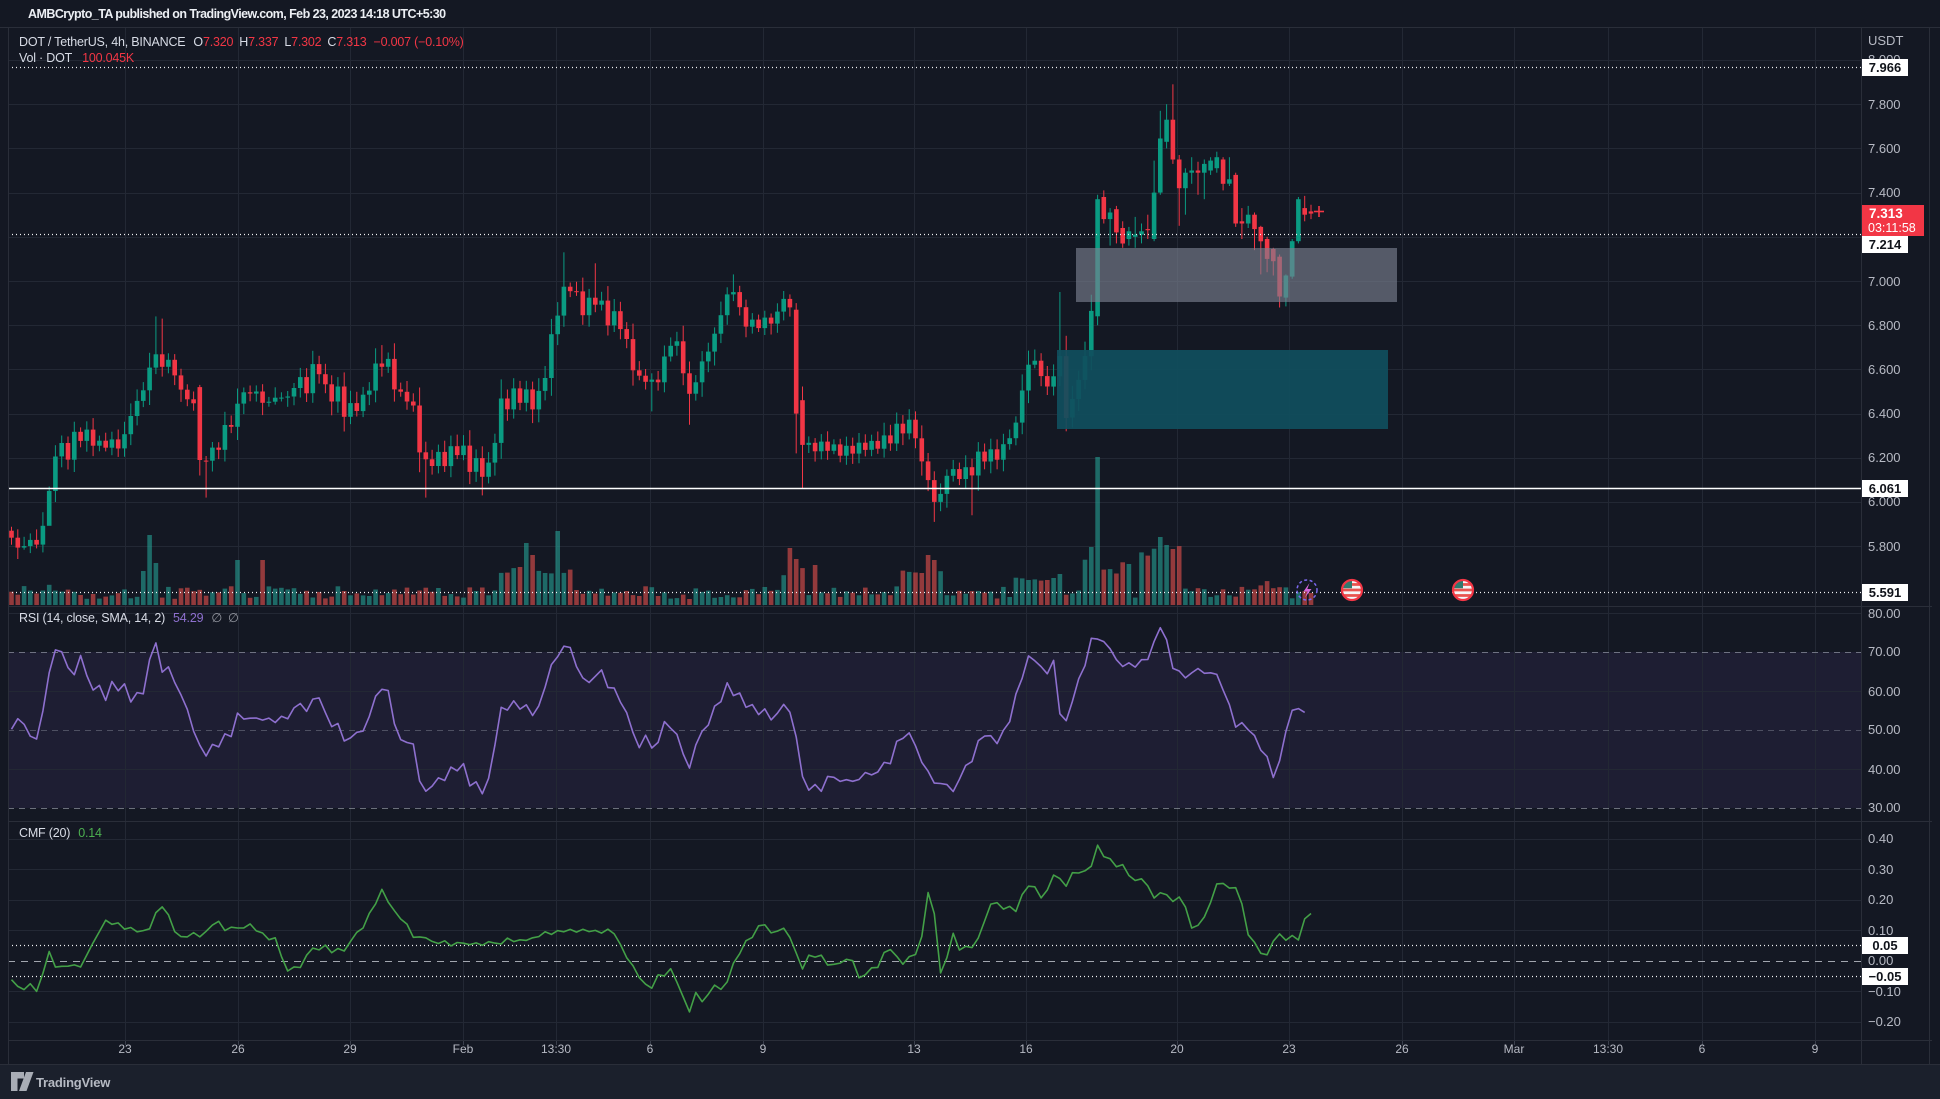 The image size is (1940, 1099). What do you see at coordinates (1177, 1049) in the screenshot?
I see `svg-text: 20` at bounding box center [1177, 1049].